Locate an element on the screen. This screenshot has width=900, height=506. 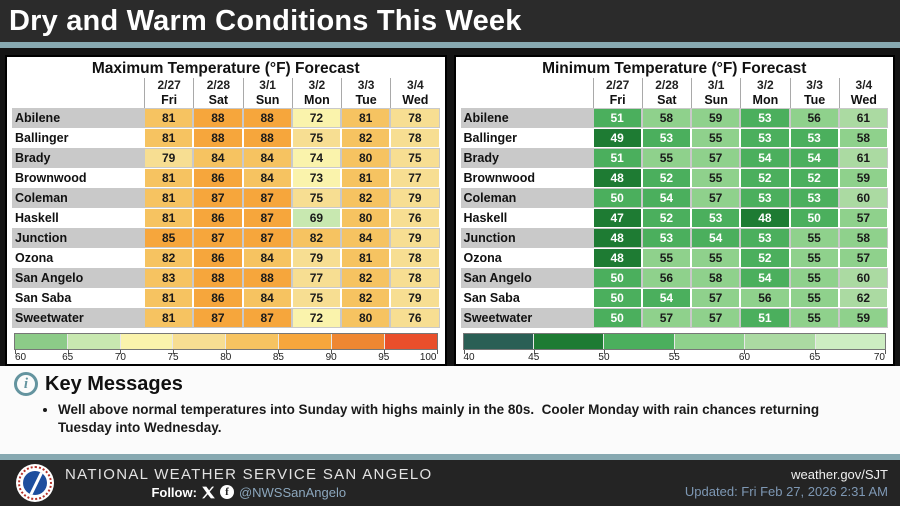
table-row: Brady 51 55 57 54 54 61 is located at coordinates (674, 158).